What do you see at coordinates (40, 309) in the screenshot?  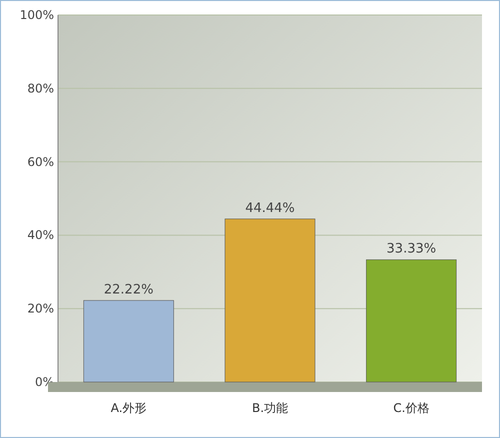 I see `y-tick-label: 20%` at bounding box center [40, 309].